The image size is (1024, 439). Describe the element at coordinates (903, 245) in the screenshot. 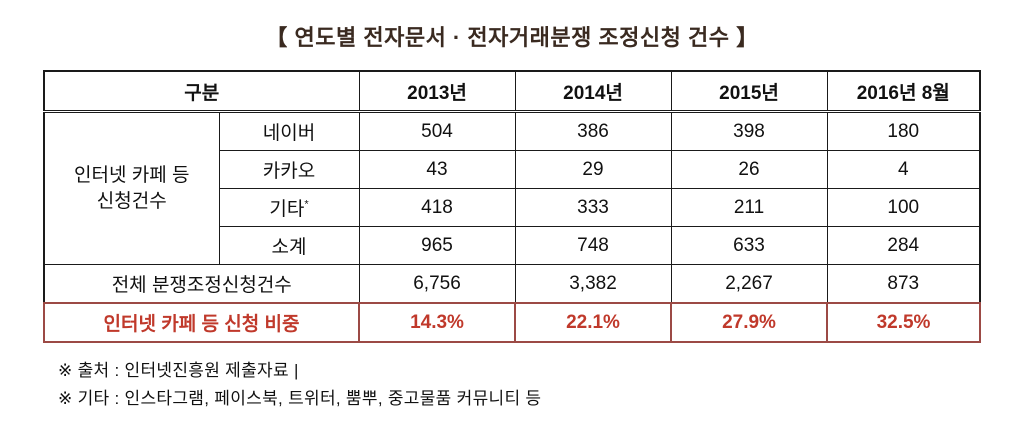

I see `cell-subtotal-2016: 284` at that location.